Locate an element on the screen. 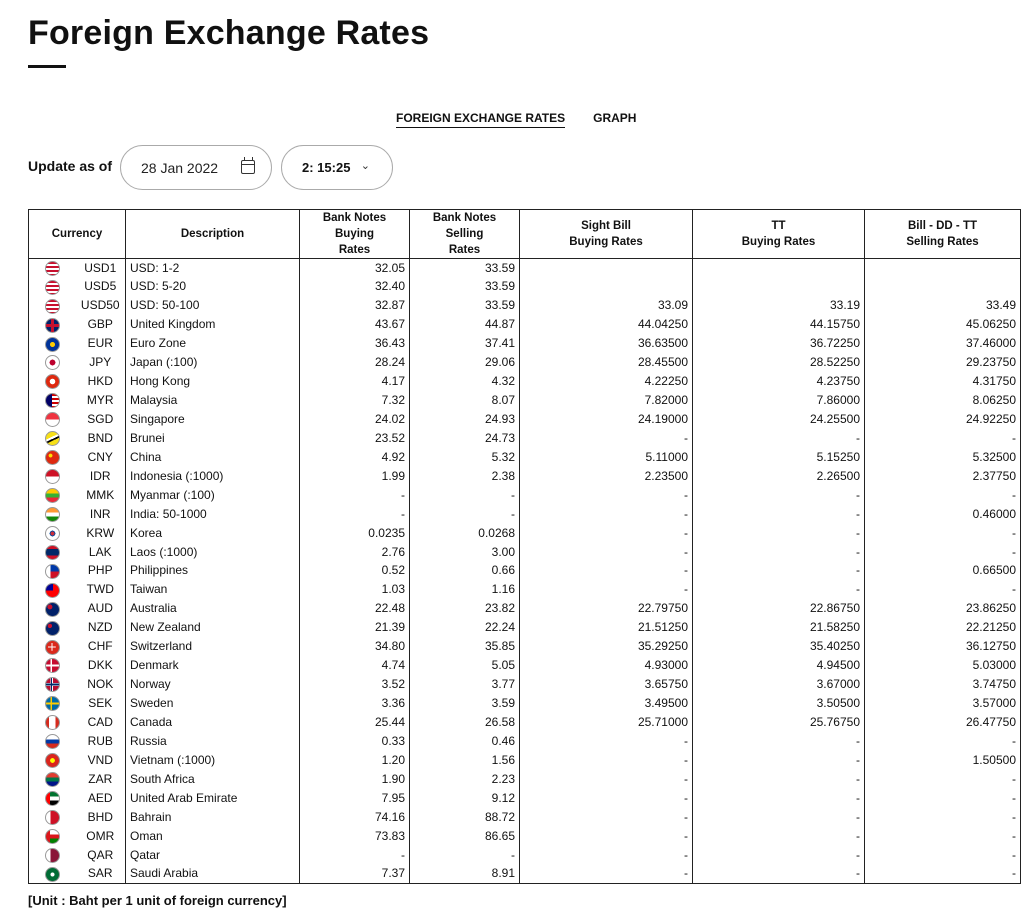  table-row: MYR Malaysia 7.32 8.07 7.82000 7.86000 8.06250 is located at coordinates (524, 400).